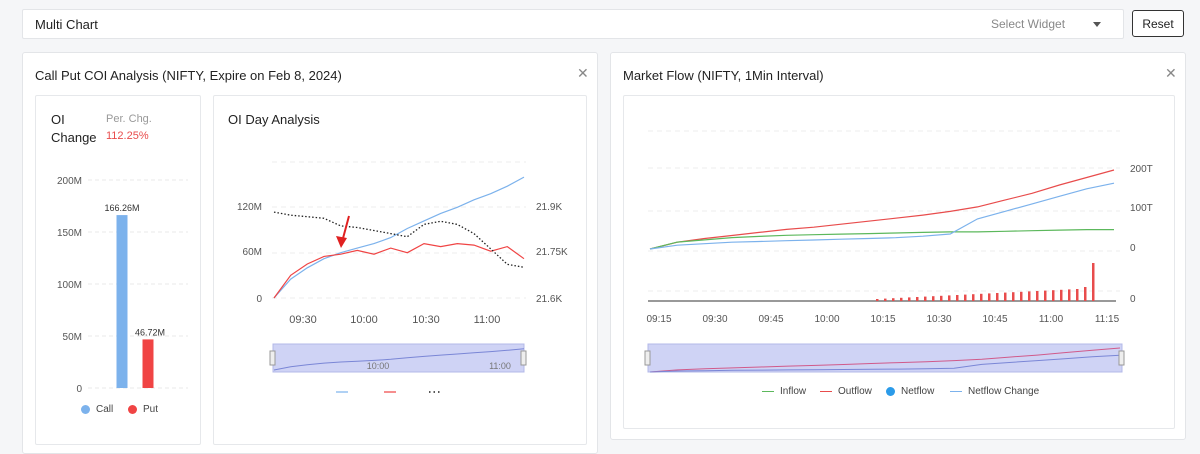 The image size is (1200, 454). I want to click on x-tick-label: 11:15, so click(1107, 319).